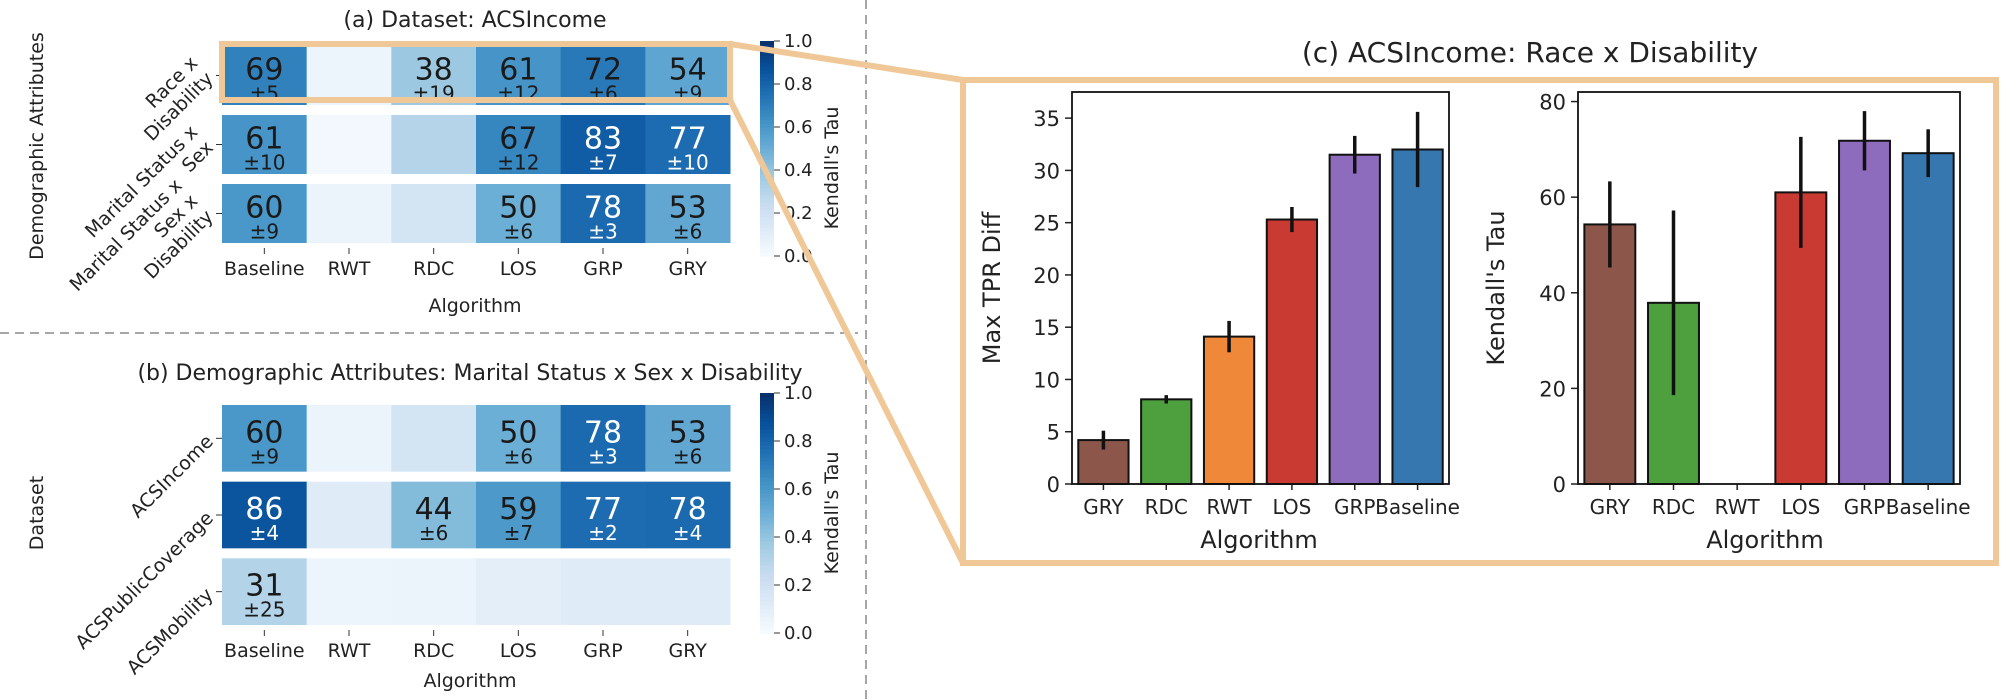 The image size is (2012, 700). I want to click on x-tick-label: GRP, so click(1354, 507).